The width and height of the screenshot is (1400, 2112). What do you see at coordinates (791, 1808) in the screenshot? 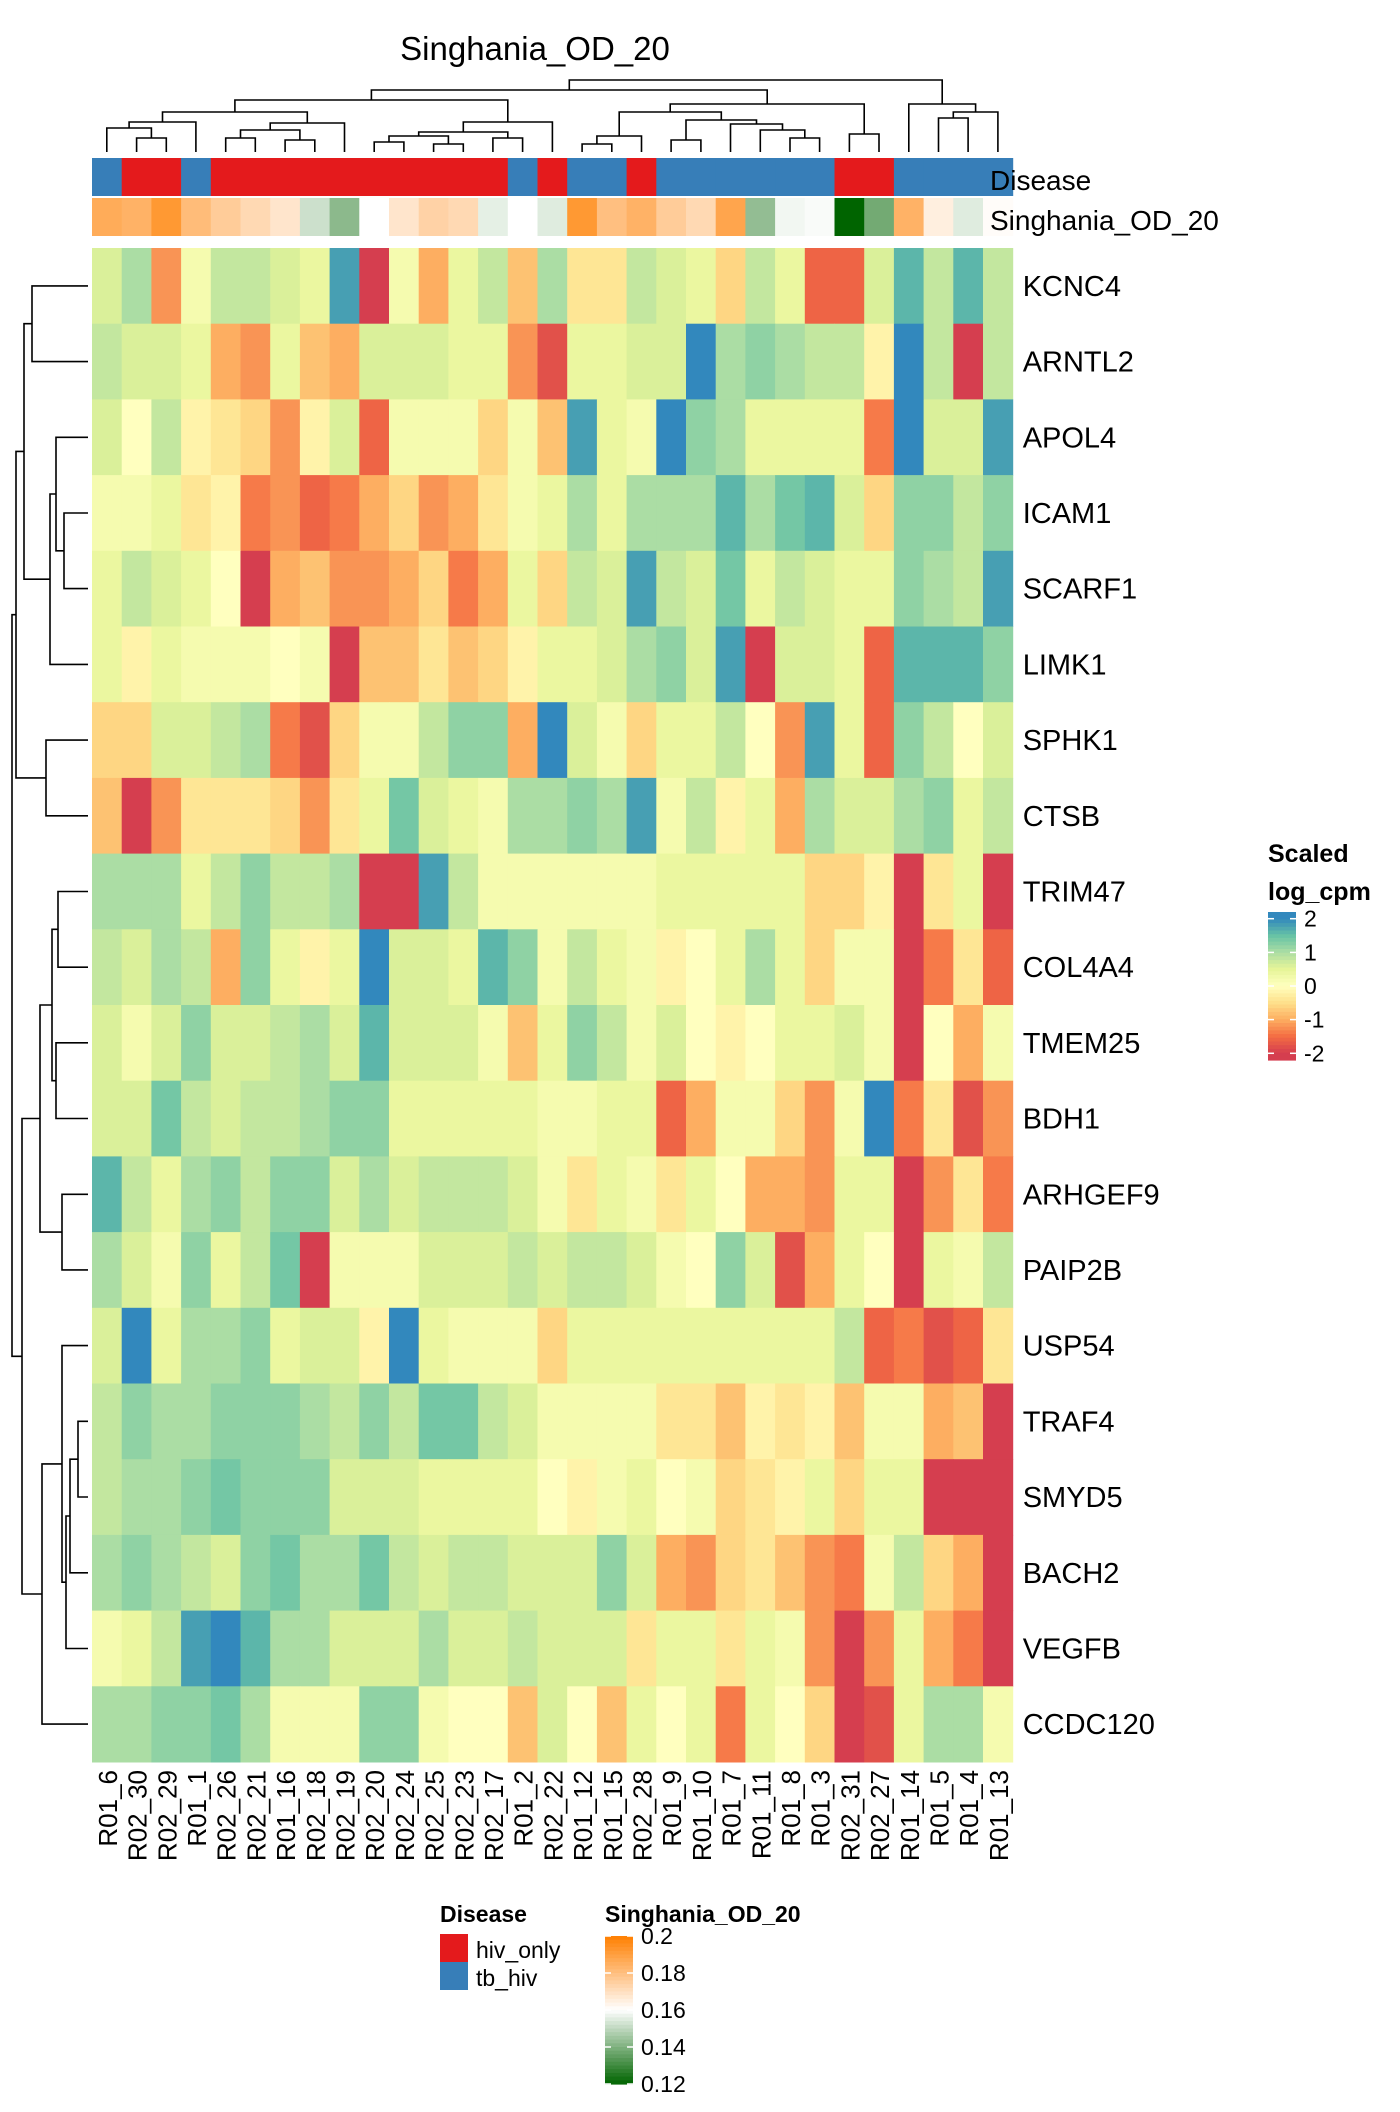
I see `column-label-r01-8: R01_8` at bounding box center [791, 1808].